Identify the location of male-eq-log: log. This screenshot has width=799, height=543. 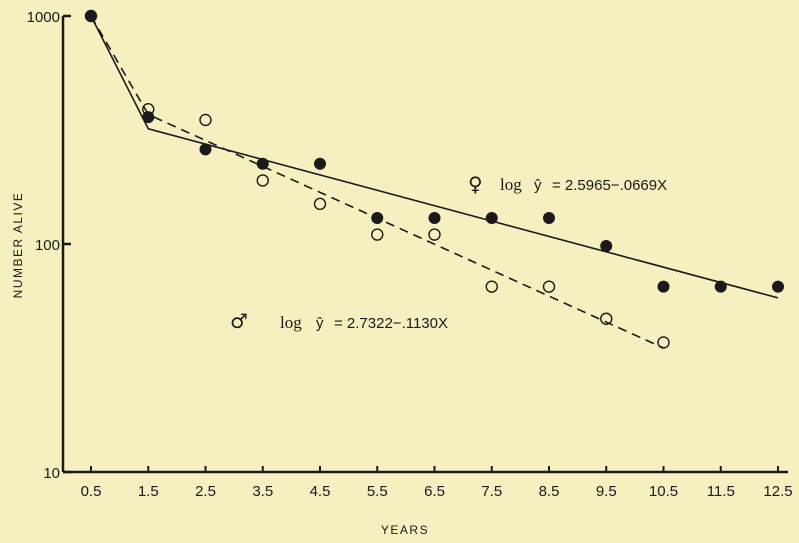
(291, 322).